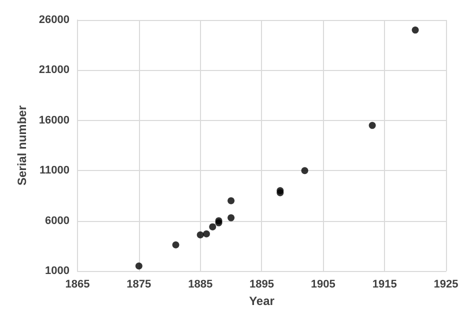  What do you see at coordinates (139, 284) in the screenshot?
I see `x-tick-label: 1875` at bounding box center [139, 284].